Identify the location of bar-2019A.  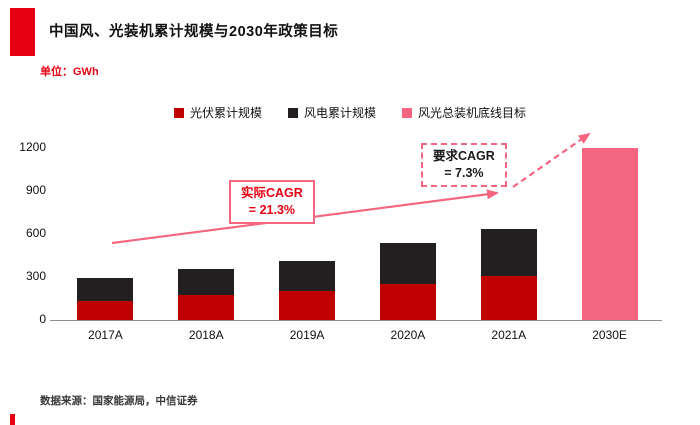
(307, 290).